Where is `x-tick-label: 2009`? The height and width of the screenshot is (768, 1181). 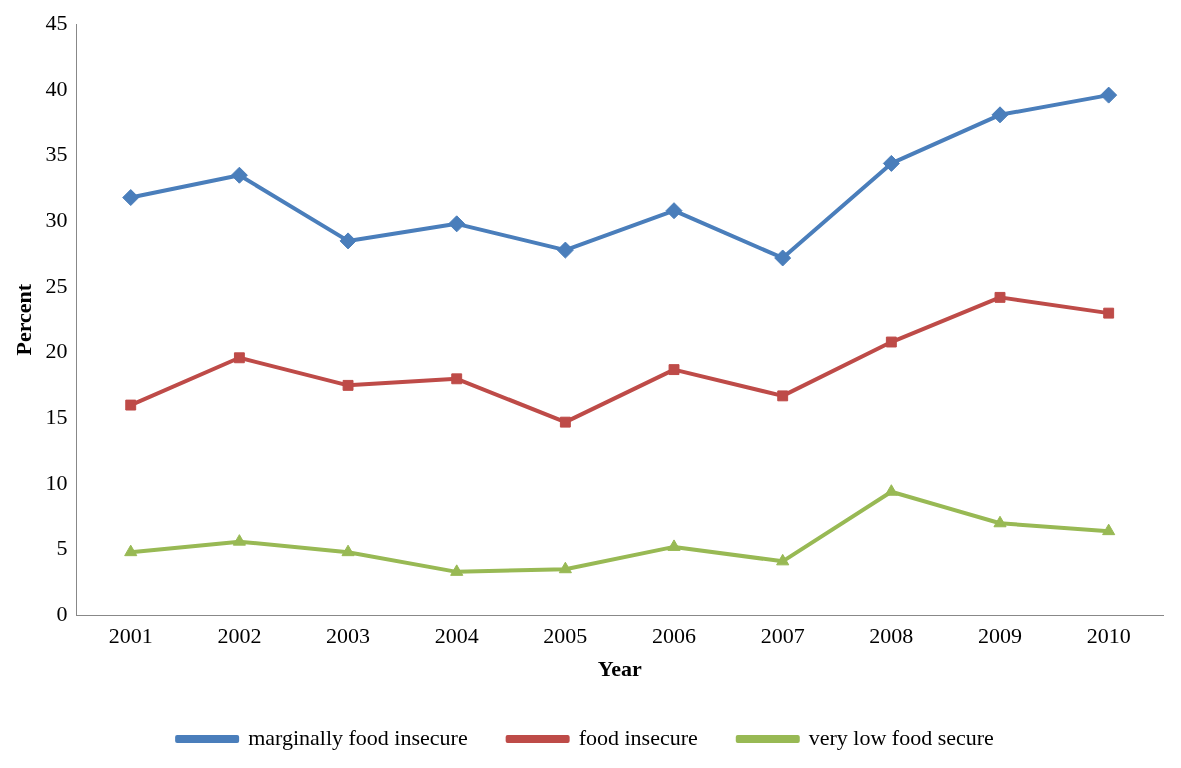 x-tick-label: 2009 is located at coordinates (1000, 636).